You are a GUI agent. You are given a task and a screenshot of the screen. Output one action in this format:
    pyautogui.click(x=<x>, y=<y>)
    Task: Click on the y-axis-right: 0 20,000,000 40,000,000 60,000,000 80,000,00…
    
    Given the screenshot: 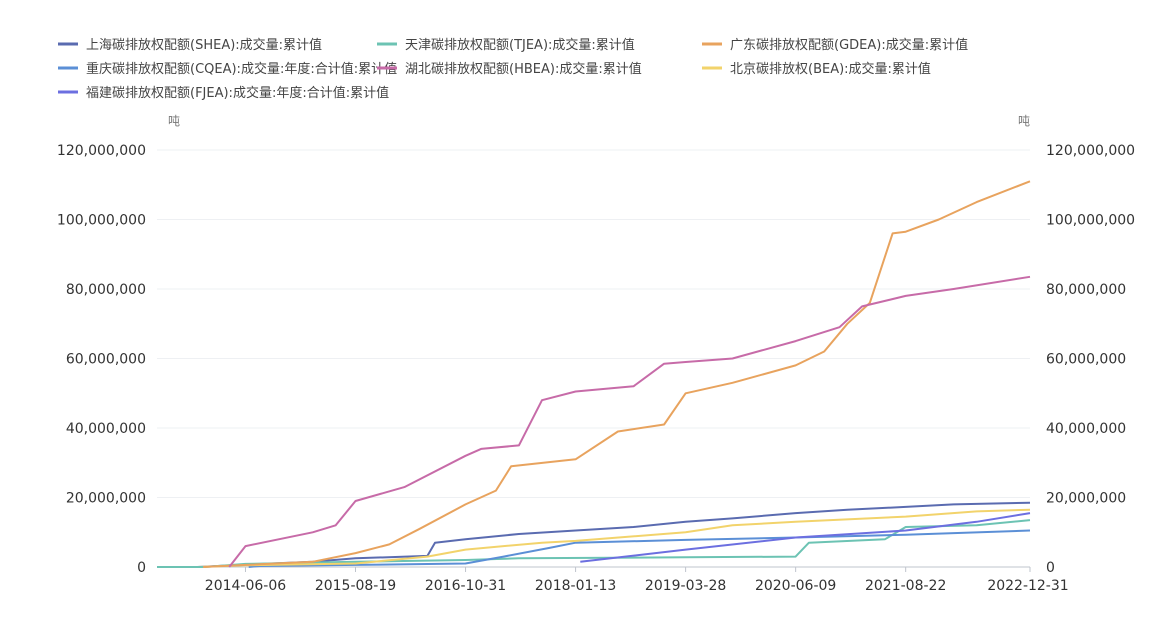 What is the action you would take?
    pyautogui.click(x=1090, y=359)
    